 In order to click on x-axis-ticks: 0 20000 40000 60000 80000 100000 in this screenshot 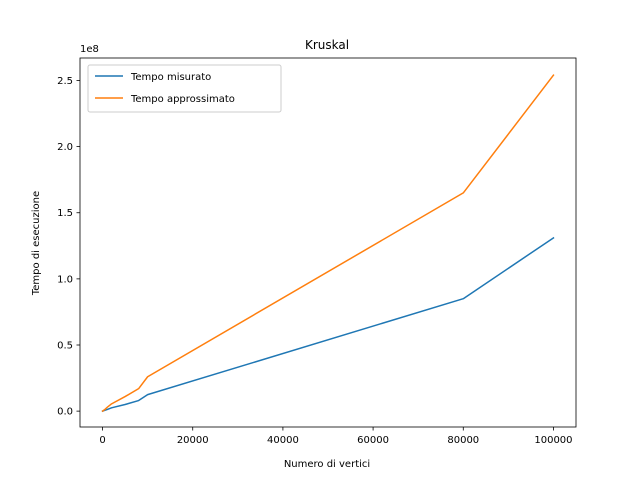, I will do `click(336, 436)`.